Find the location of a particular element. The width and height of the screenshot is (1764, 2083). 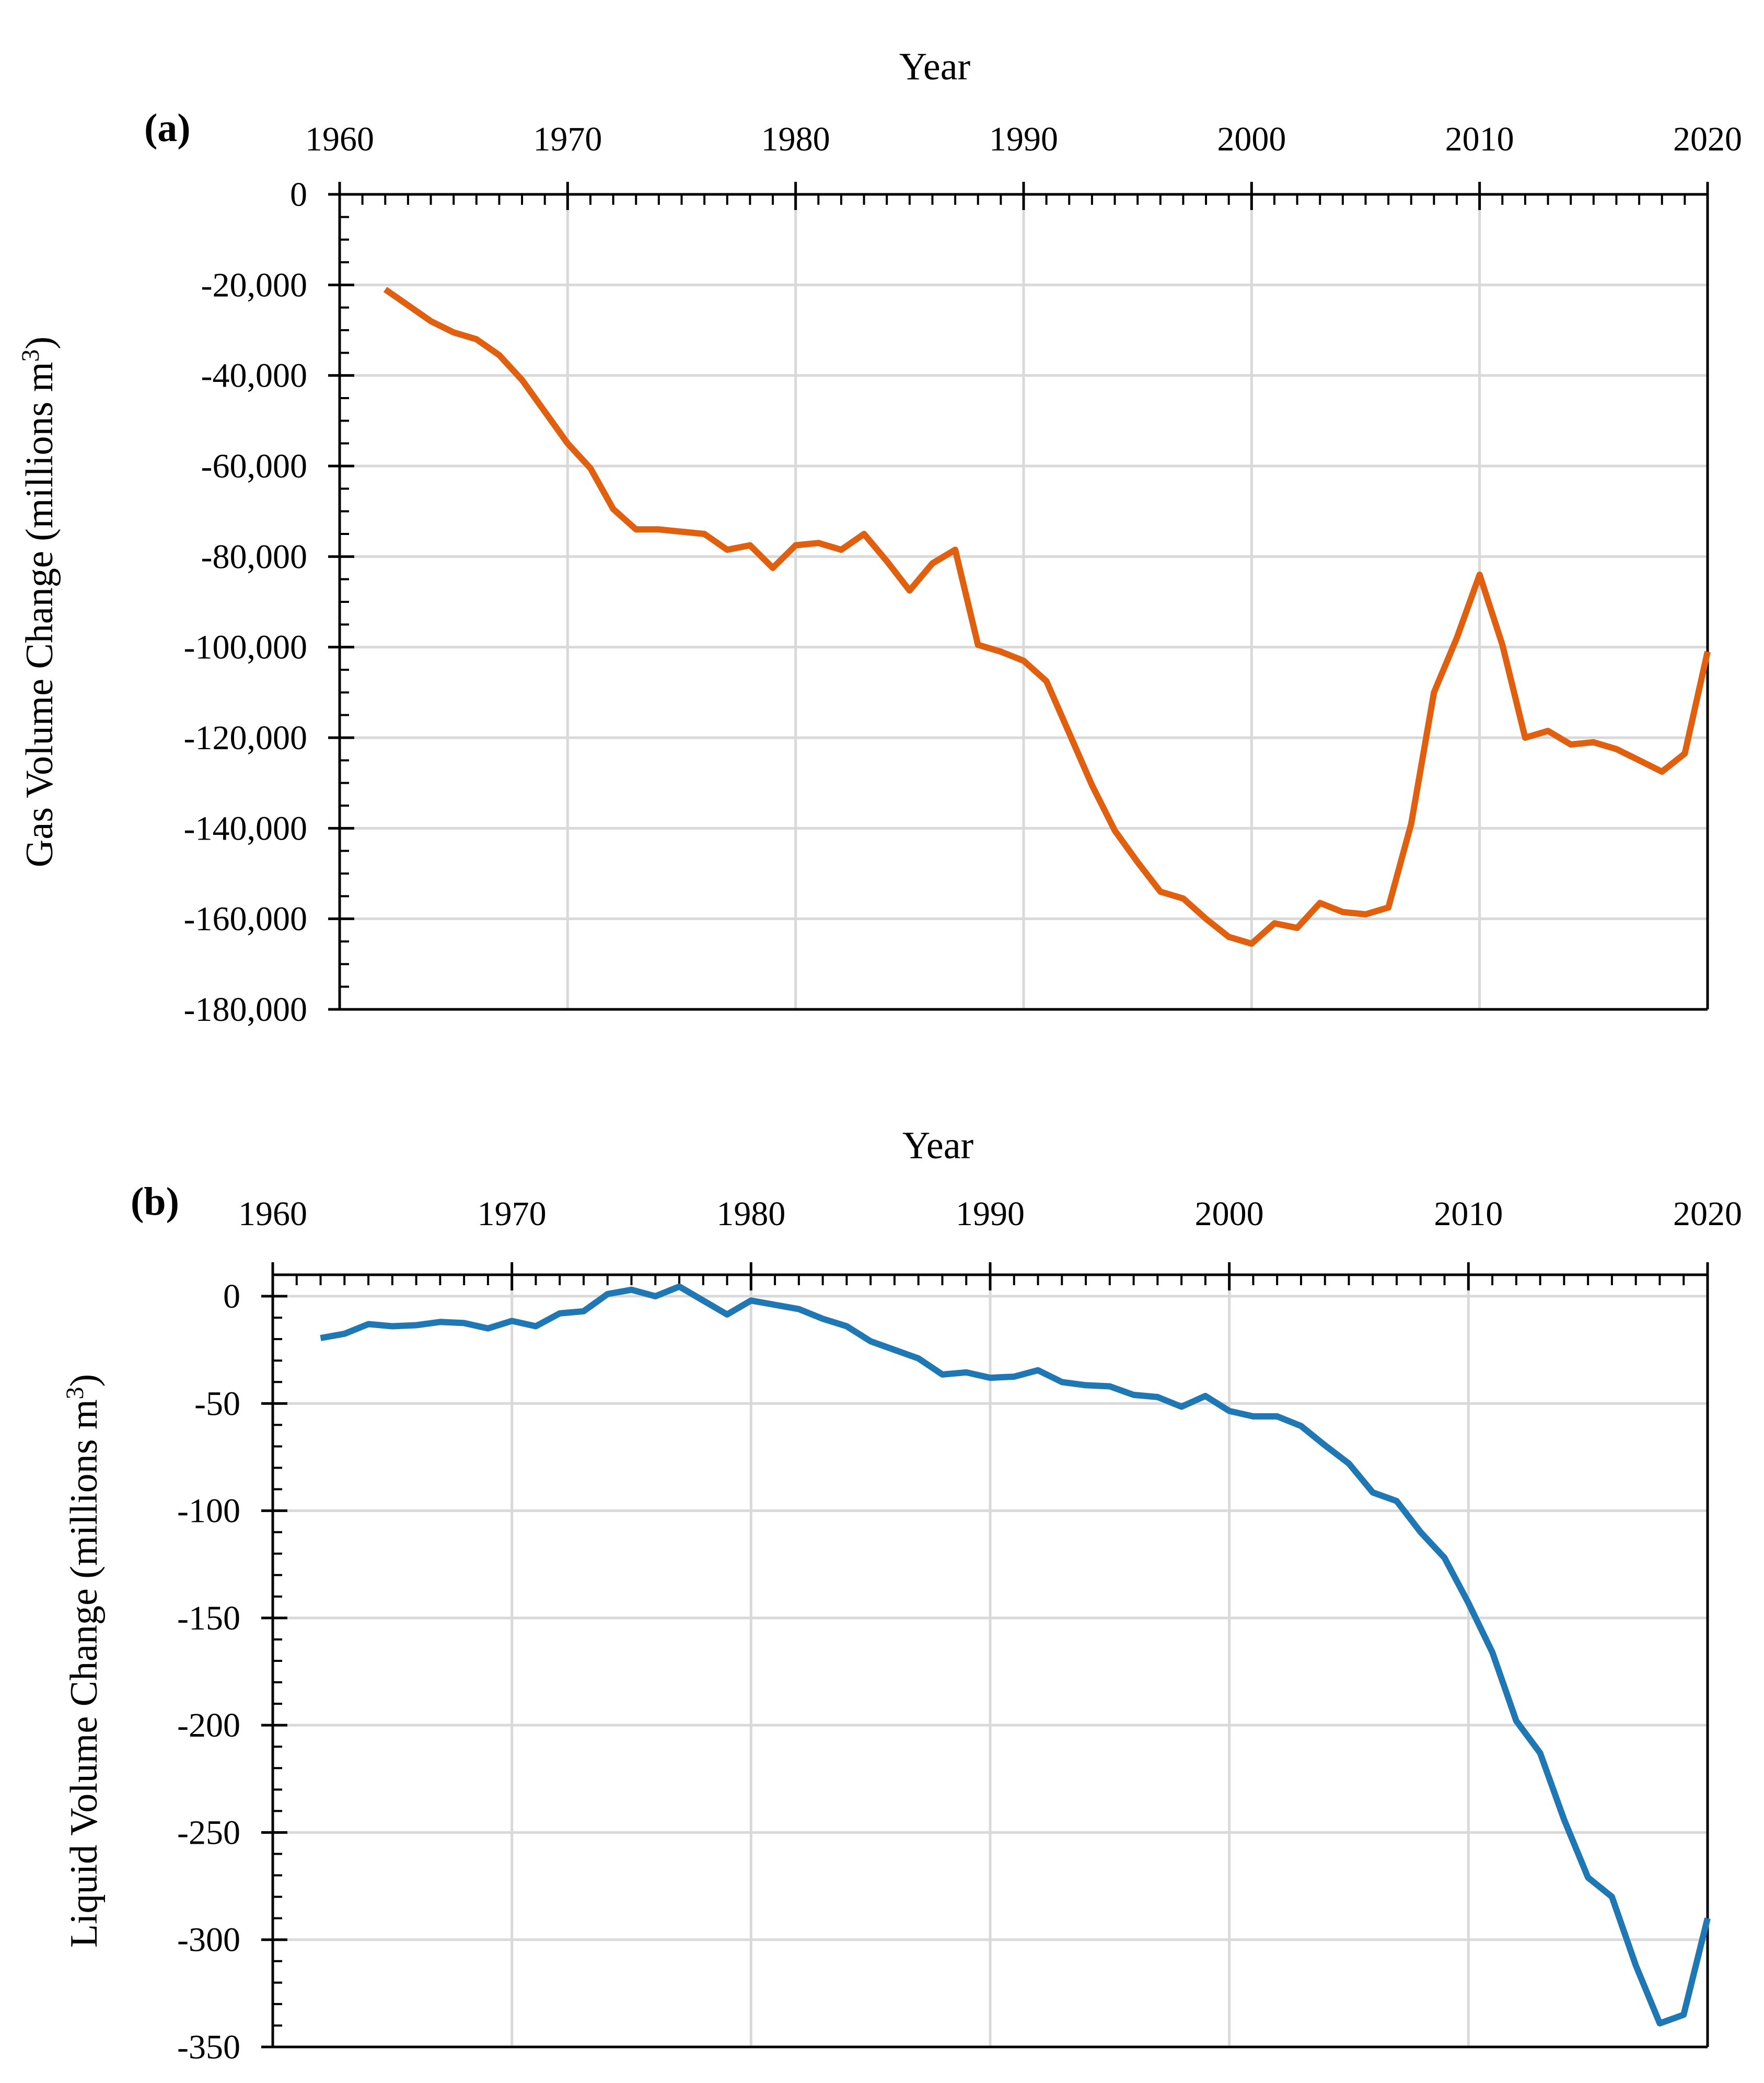

y-tick-label: -160,000 is located at coordinates (245, 919).